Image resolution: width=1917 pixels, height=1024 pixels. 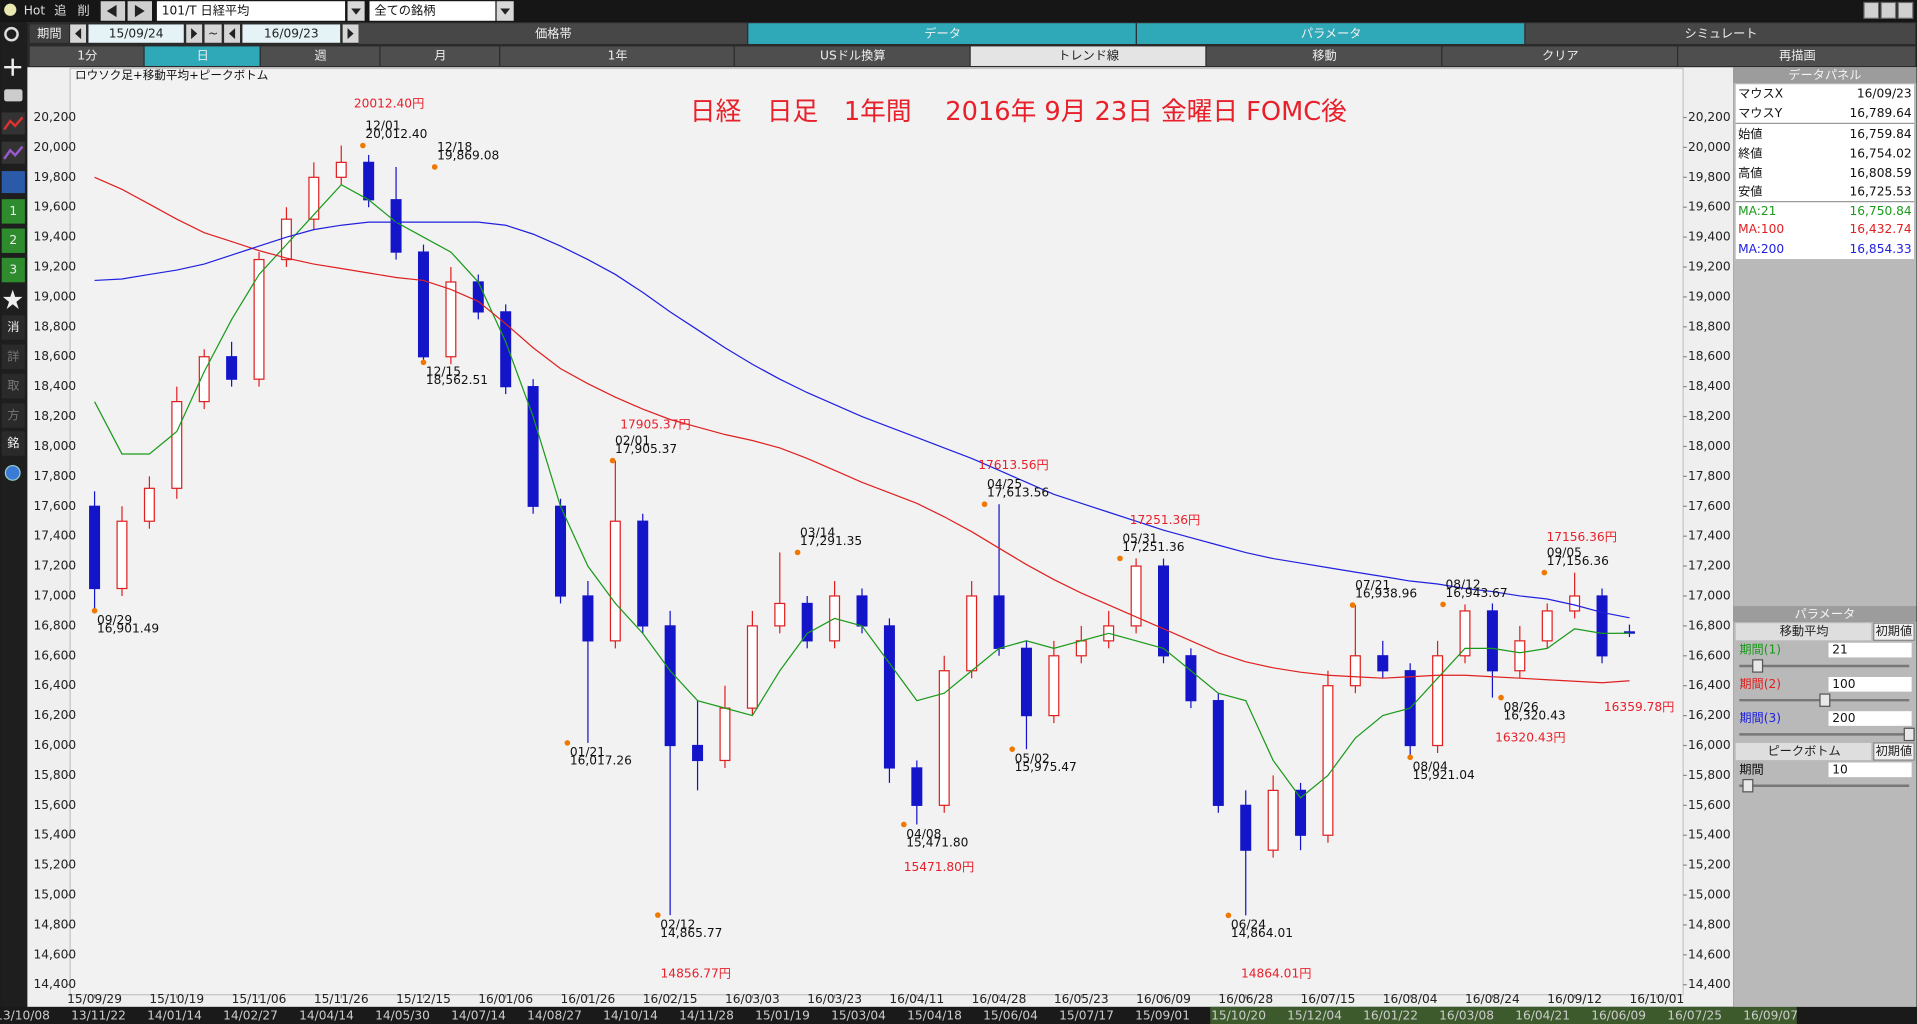 I want to click on y-tick-label-right: 17,200, so click(x=1709, y=566).